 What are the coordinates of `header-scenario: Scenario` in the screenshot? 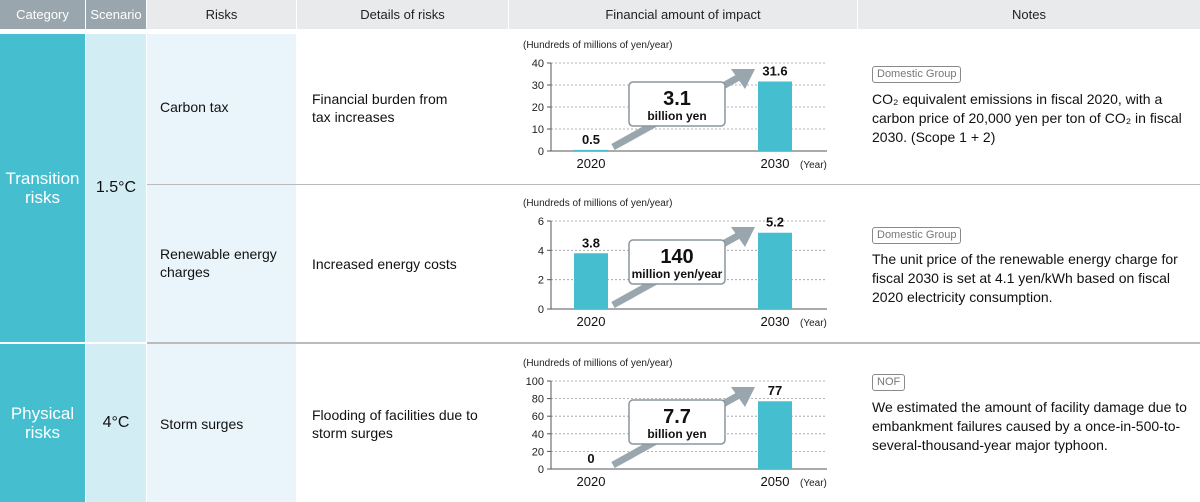 It's located at (116, 14).